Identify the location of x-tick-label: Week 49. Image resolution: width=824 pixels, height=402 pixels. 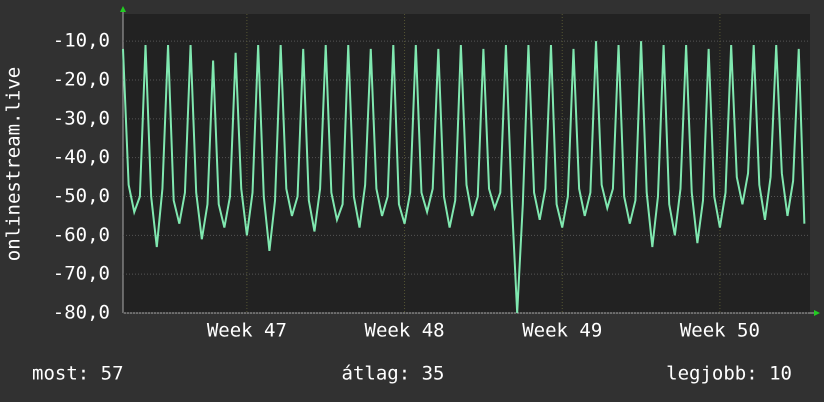
(562, 331).